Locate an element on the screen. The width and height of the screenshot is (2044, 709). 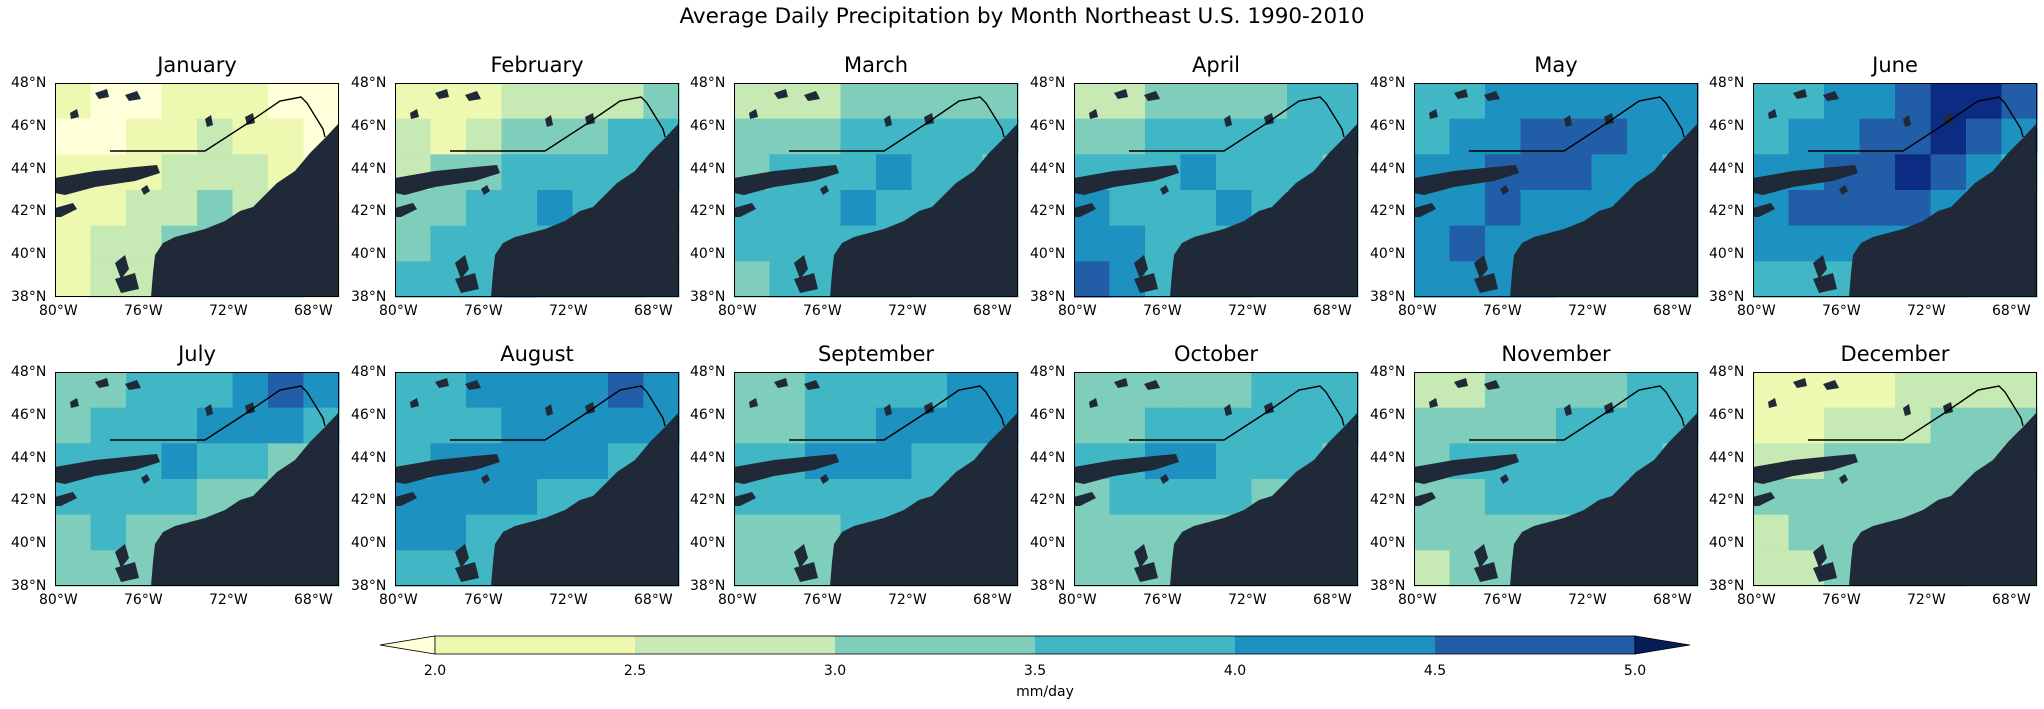
lat-tick-label: 38°N is located at coordinates (708, 297).